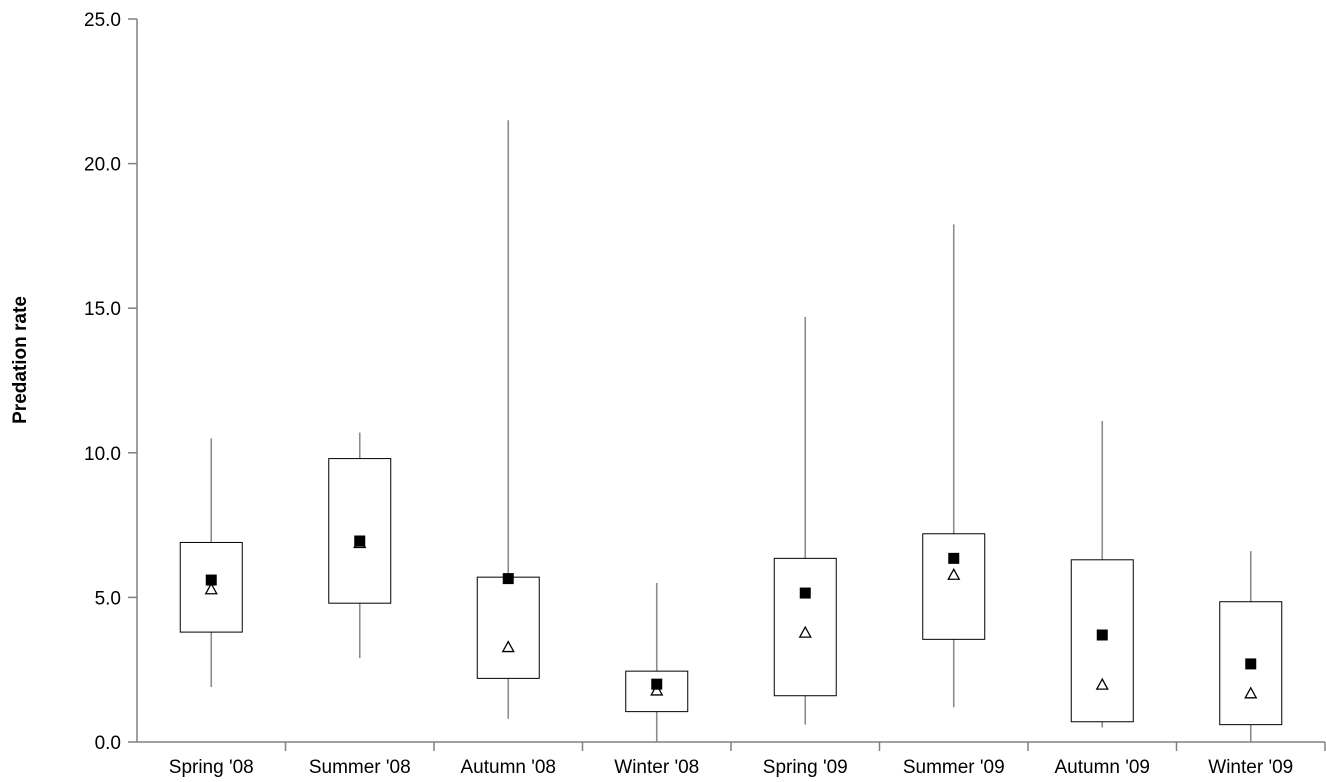 This screenshot has height=782, width=1326. Describe the element at coordinates (211, 767) in the screenshot. I see `x-tick-label: Spring '08` at that location.